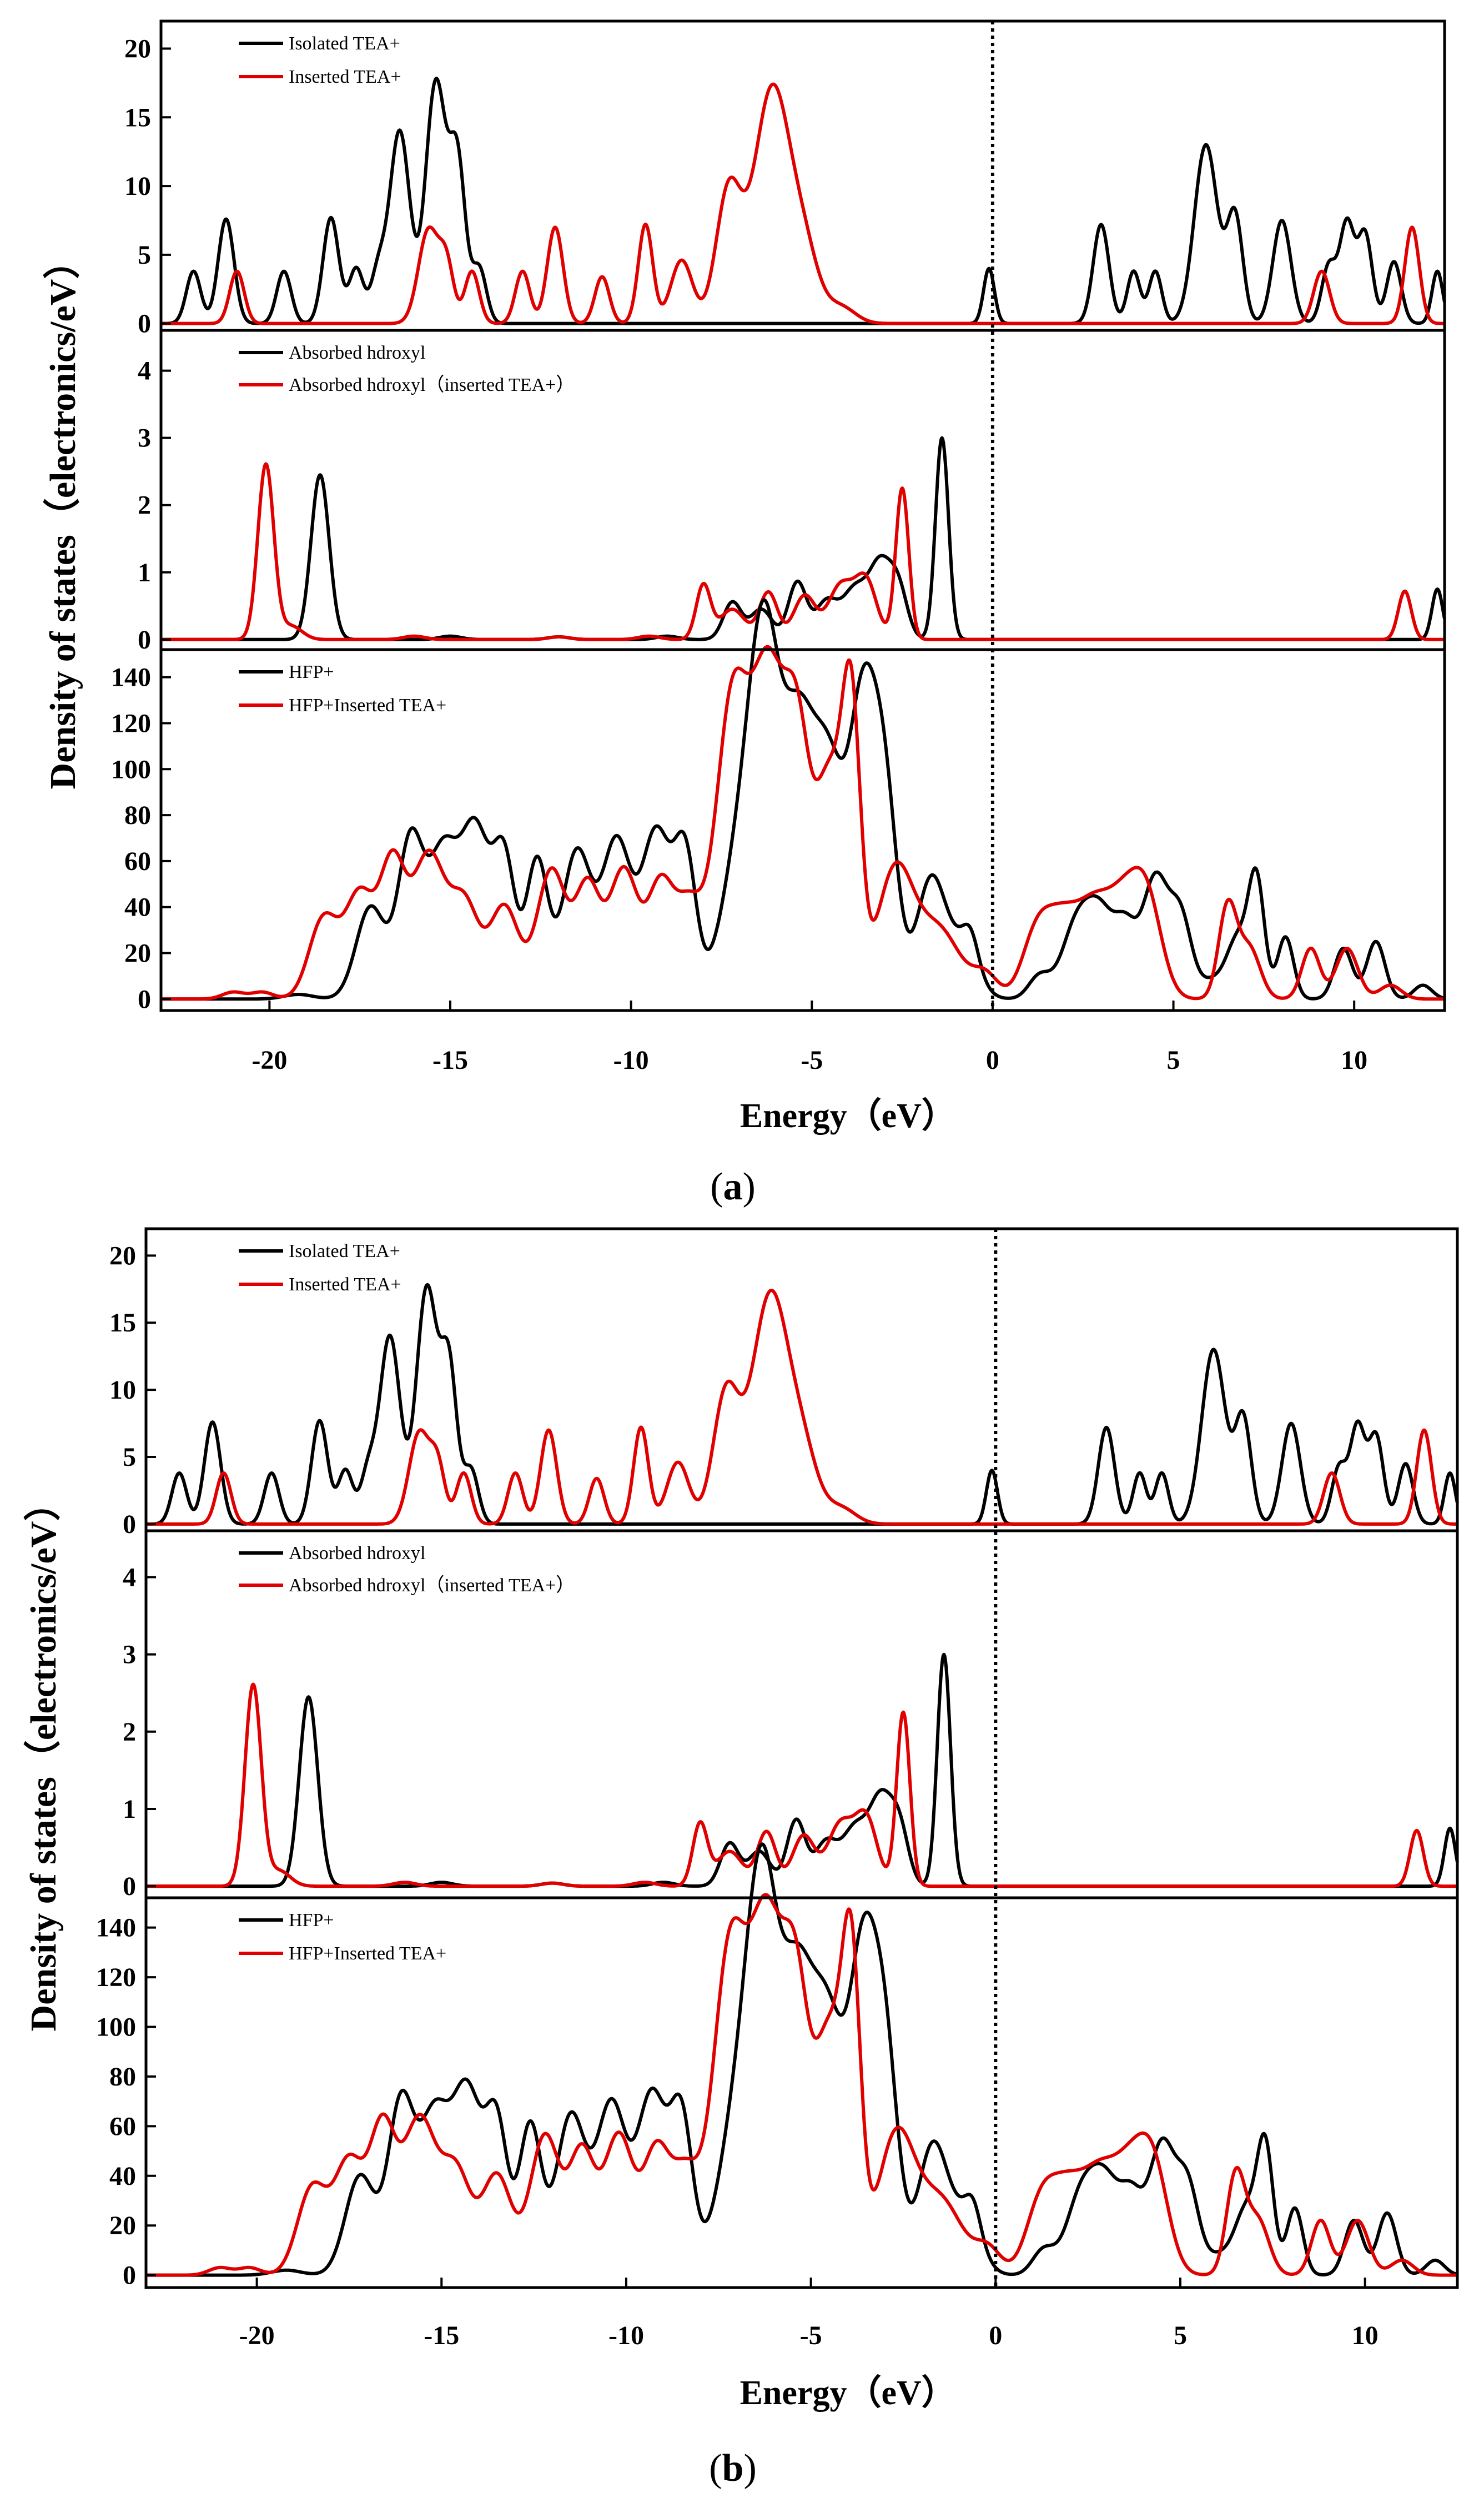 The height and width of the screenshot is (2493, 1484). I want to click on figure-label: (a), so click(733, 1186).